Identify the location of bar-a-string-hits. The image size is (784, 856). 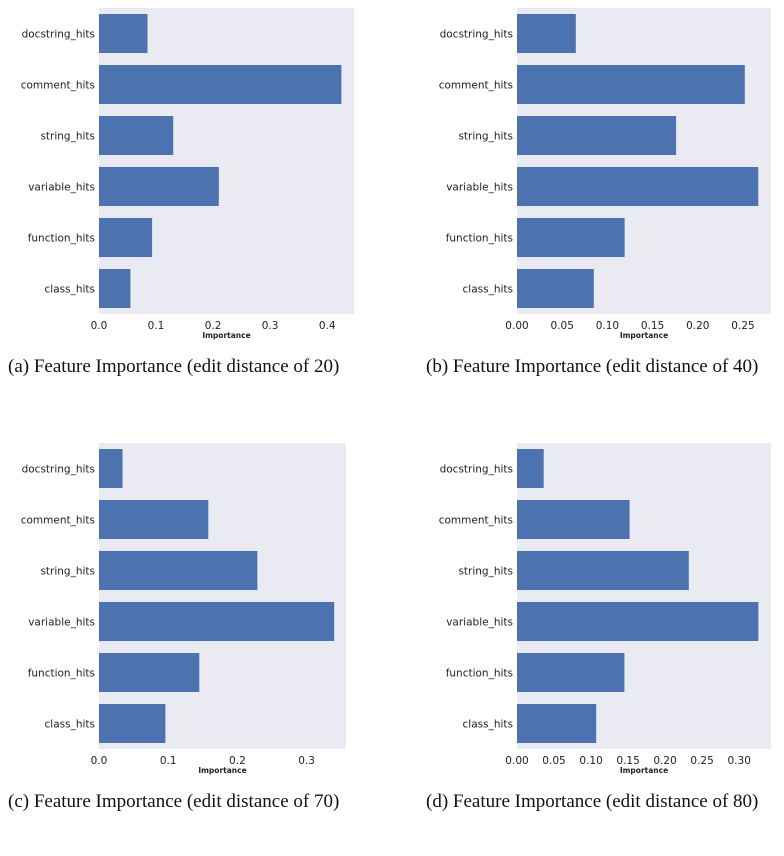
(136, 135).